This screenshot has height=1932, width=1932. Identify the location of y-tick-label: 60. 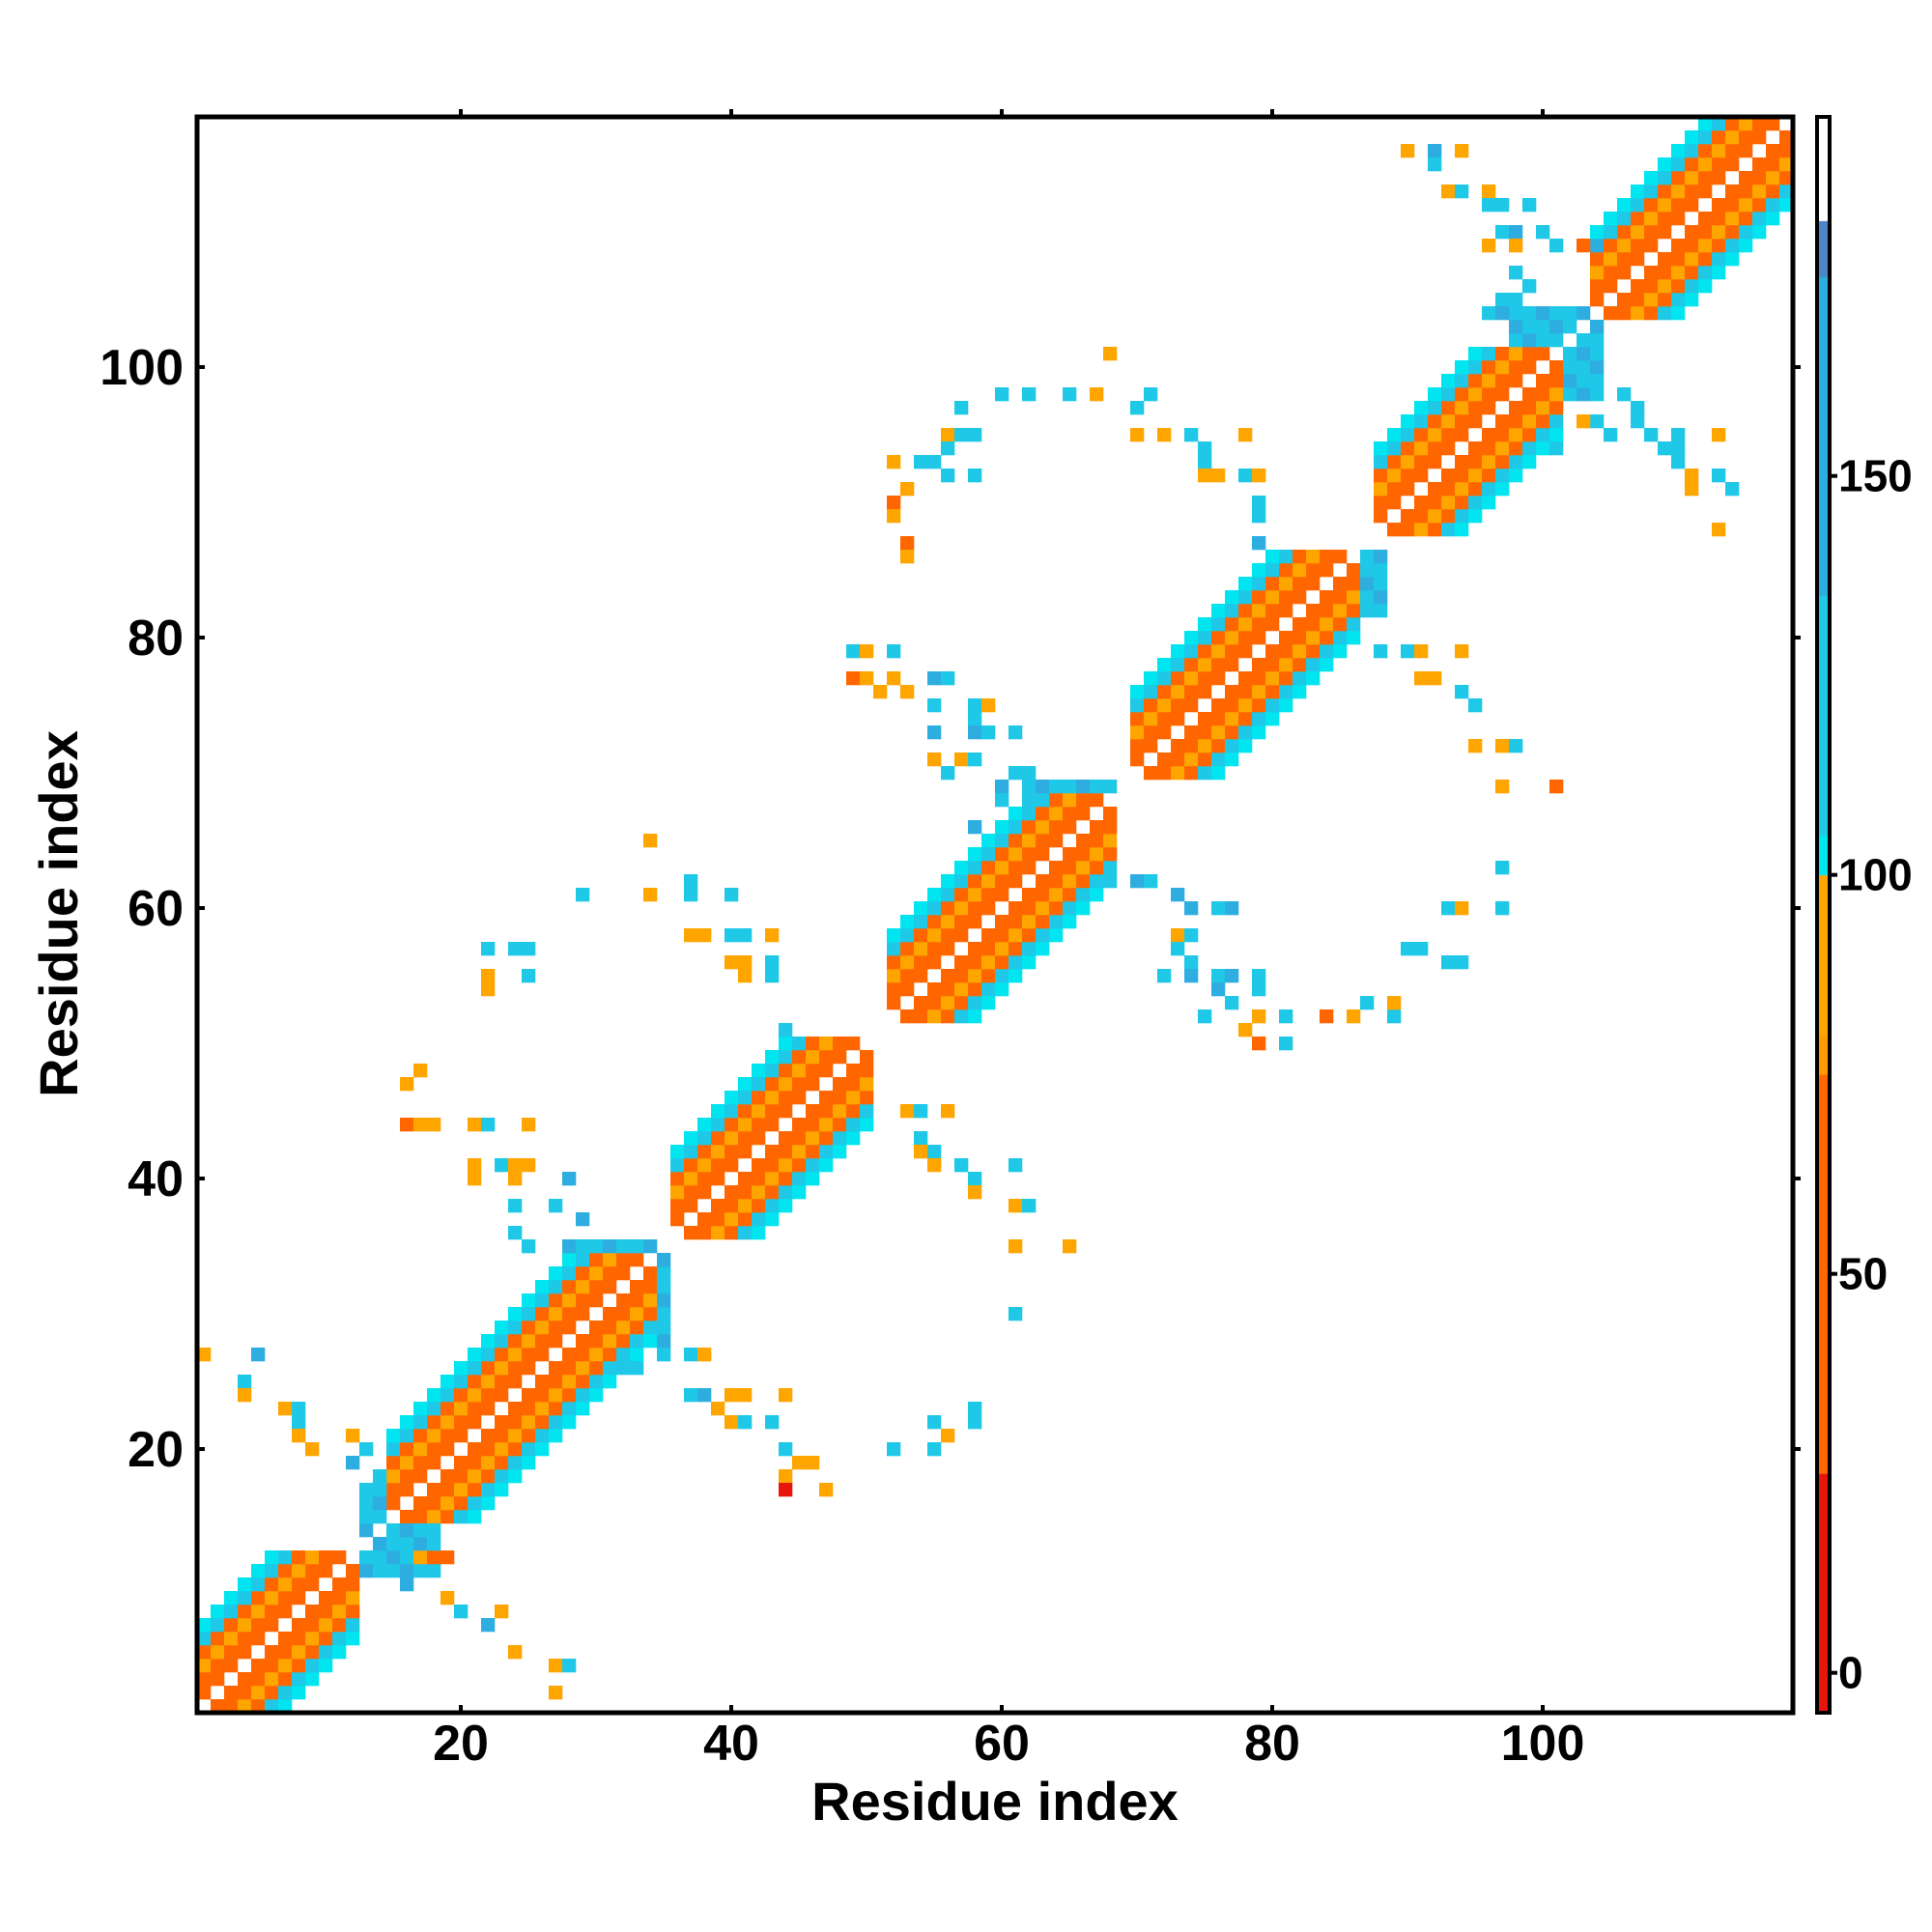
(156, 909).